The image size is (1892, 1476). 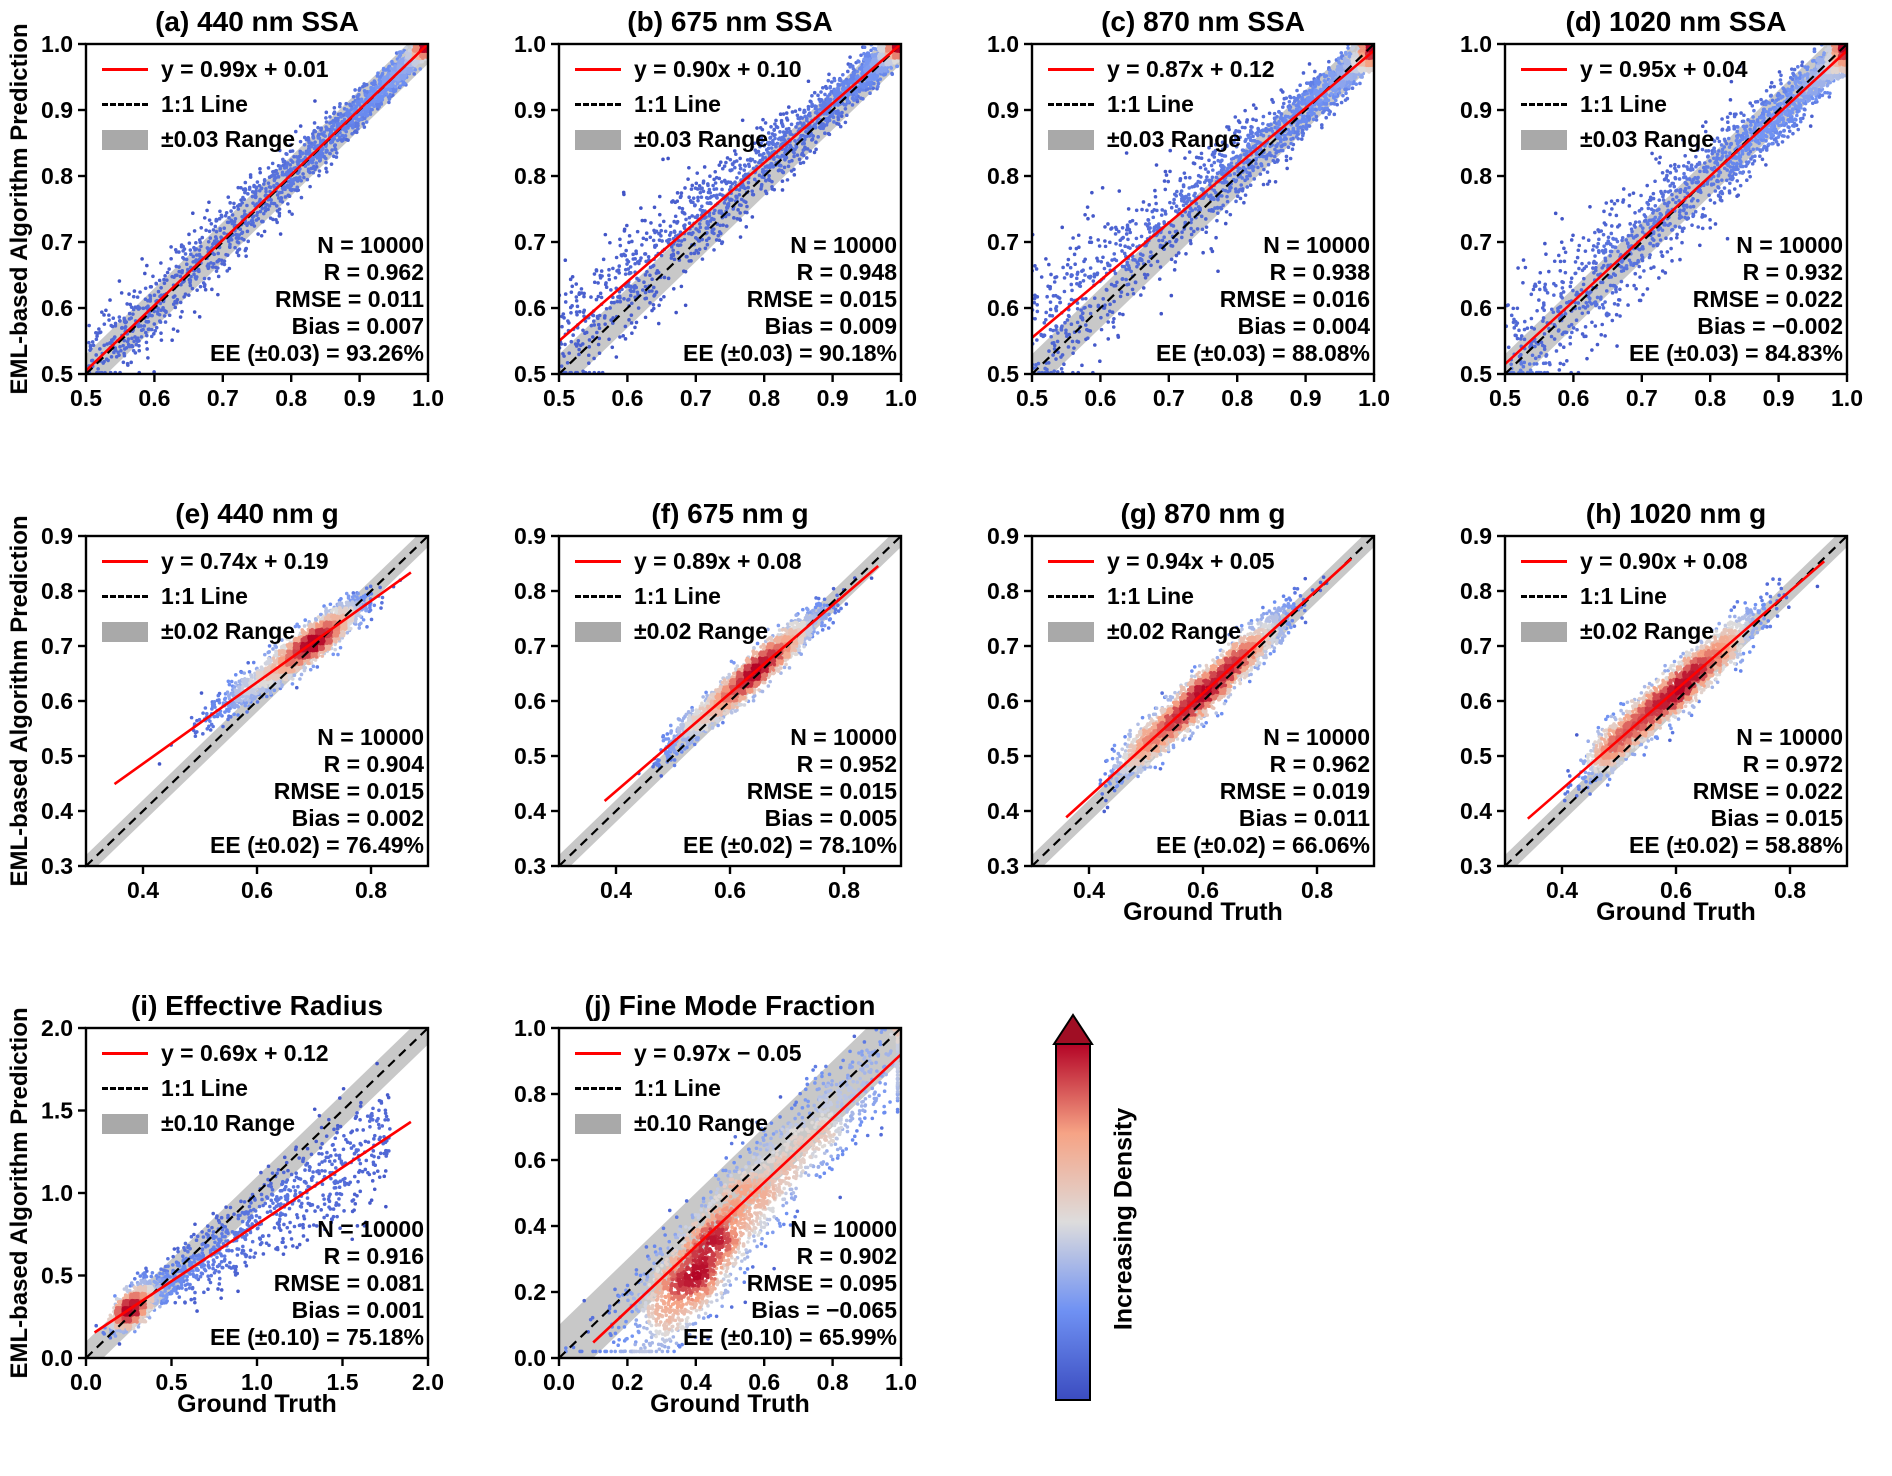 I want to click on legend-label: y = 0.89x + 0.08, so click(x=718, y=561).